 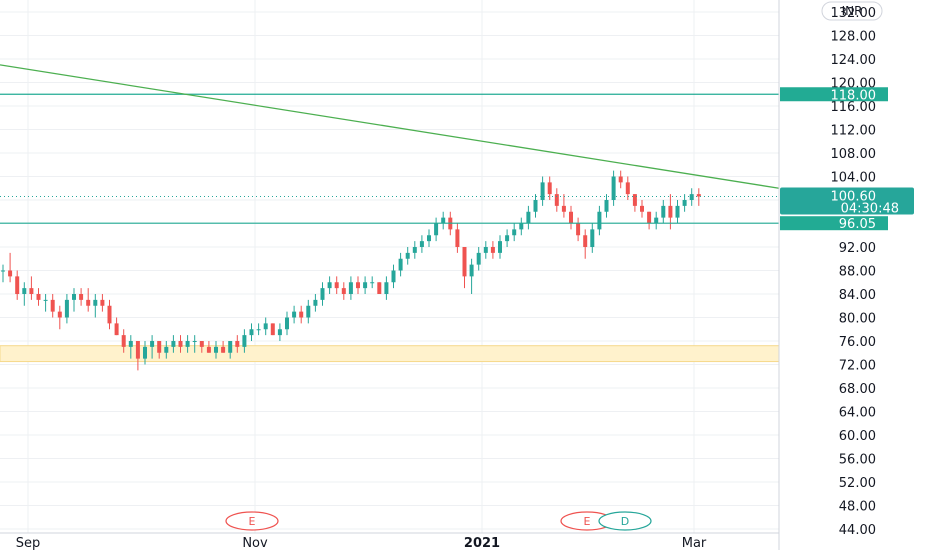 What do you see at coordinates (857, 507) in the screenshot?
I see `price-tick-label: 48.00` at bounding box center [857, 507].